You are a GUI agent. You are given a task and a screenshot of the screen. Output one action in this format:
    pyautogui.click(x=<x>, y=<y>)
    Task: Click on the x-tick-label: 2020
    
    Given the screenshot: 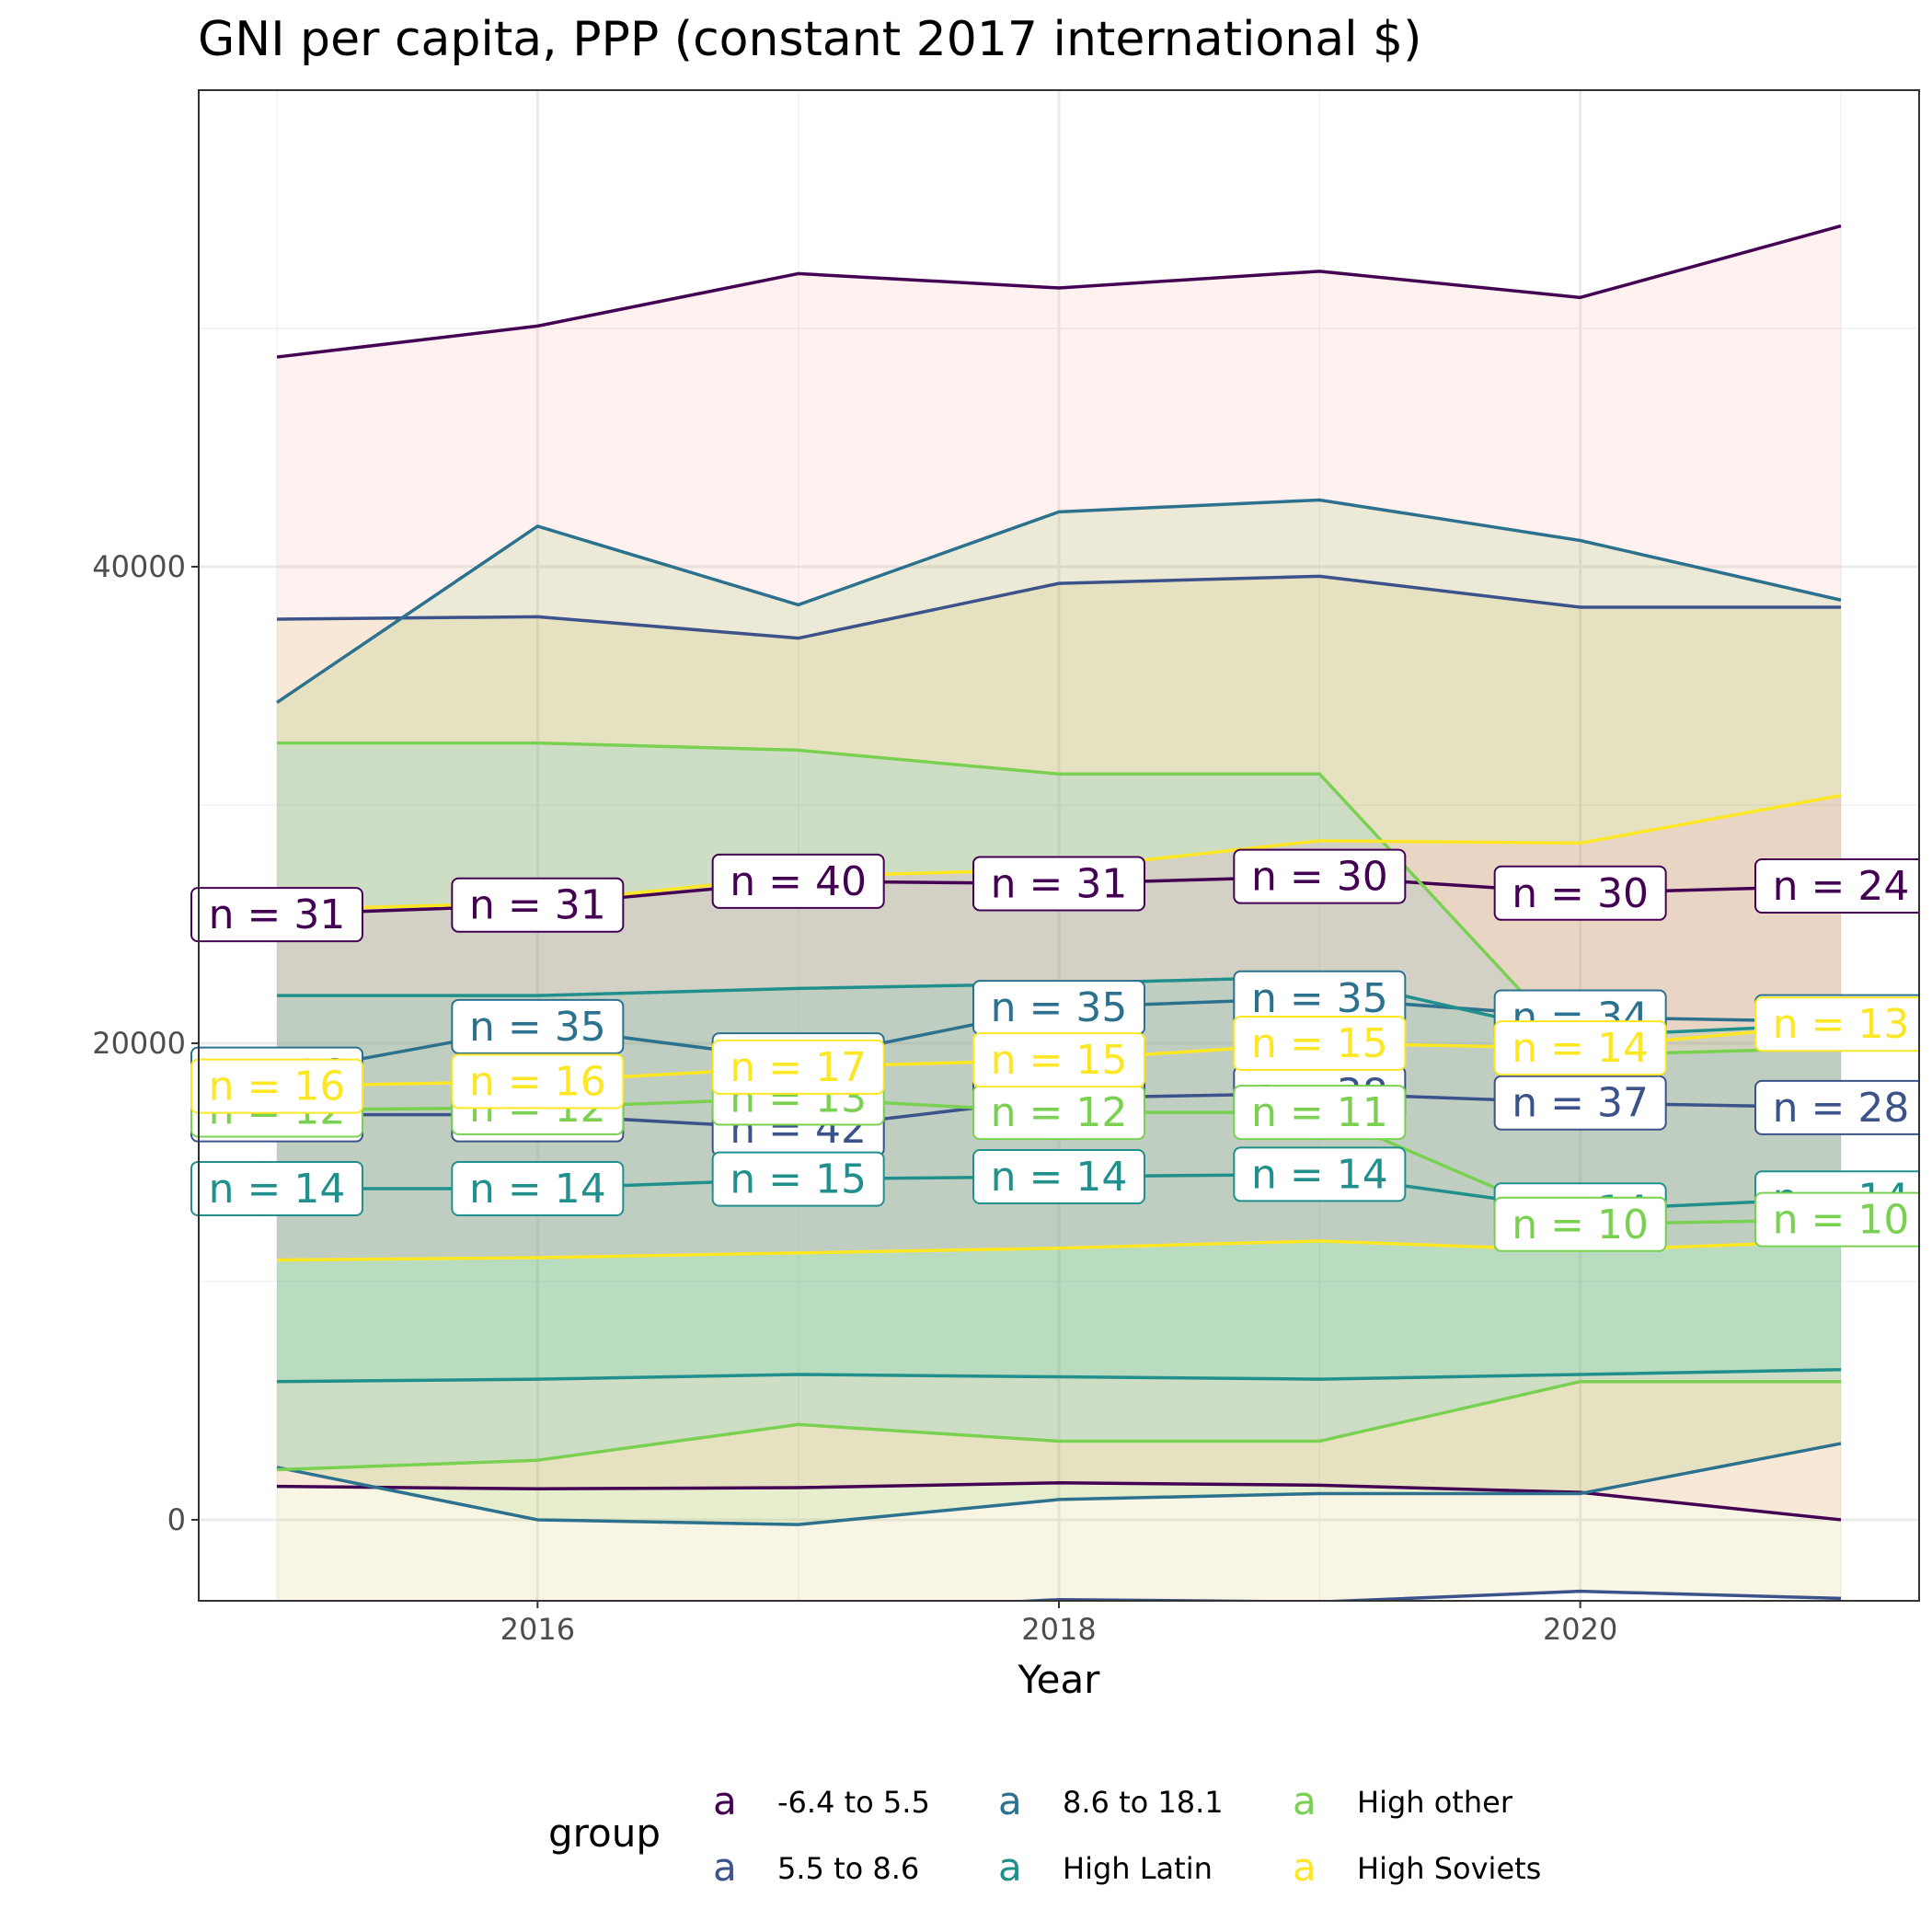 What is the action you would take?
    pyautogui.click(x=1580, y=1629)
    